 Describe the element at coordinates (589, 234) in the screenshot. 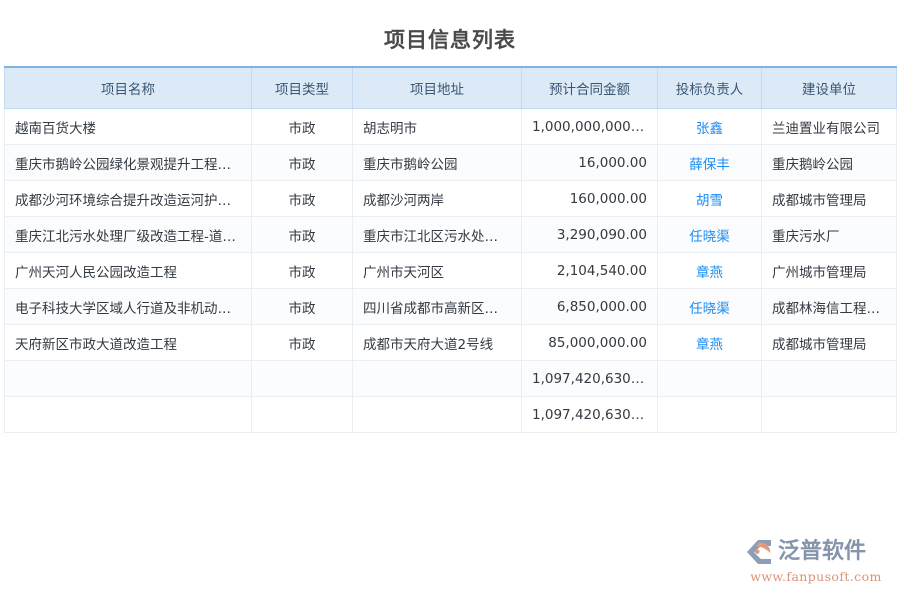

I see `cell-amount: 3,290,090.00` at that location.